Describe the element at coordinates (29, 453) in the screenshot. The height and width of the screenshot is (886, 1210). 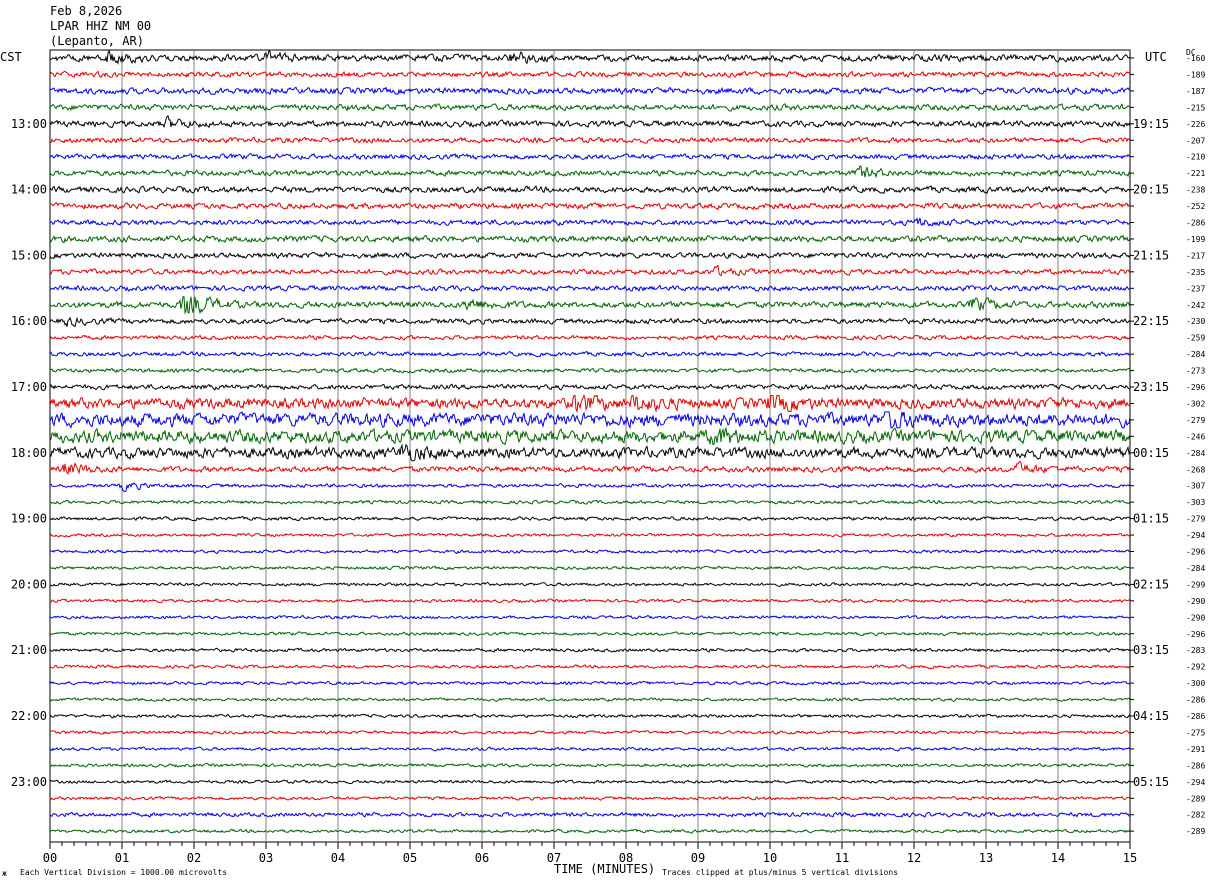
I see `cst-hour-label: 18:00` at that location.